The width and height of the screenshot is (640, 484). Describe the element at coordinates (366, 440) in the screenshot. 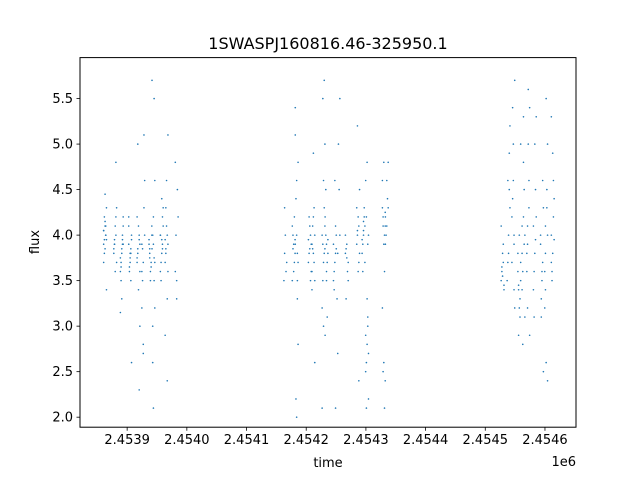

I see `x-tick-label: 2.4543` at that location.